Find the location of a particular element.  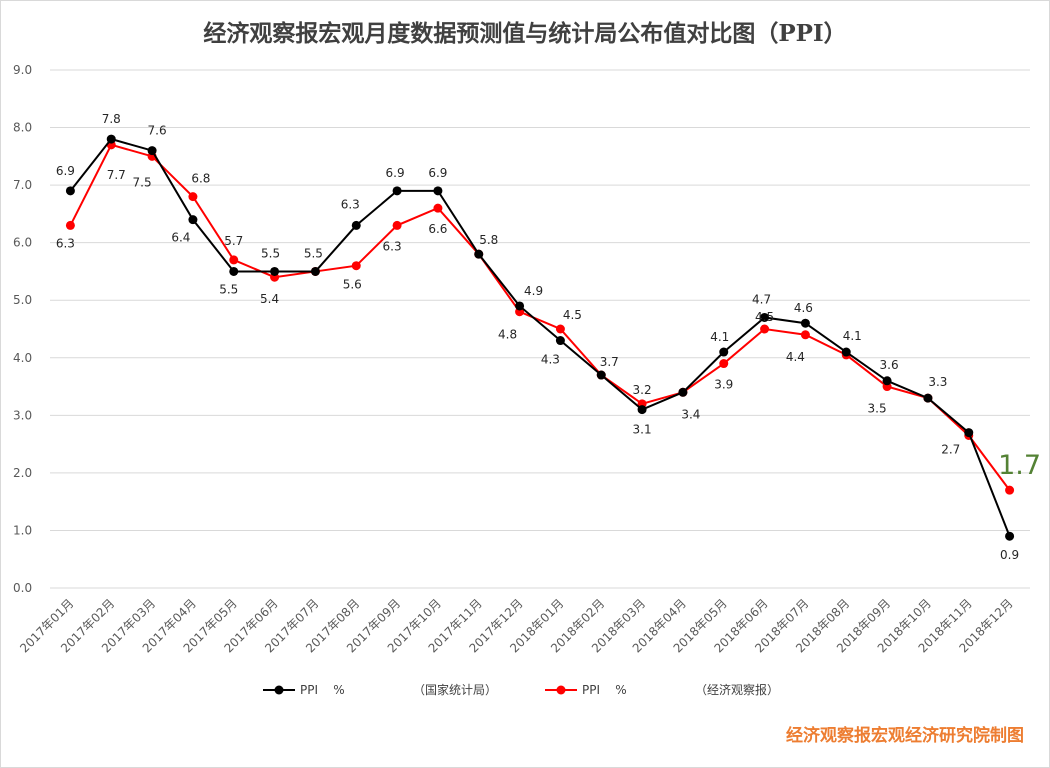

y-axis: 0.0 1.0 2.0 3.0 4.0 5.0 6.0 7.0 8.0 9.0 is located at coordinates (22, 329).